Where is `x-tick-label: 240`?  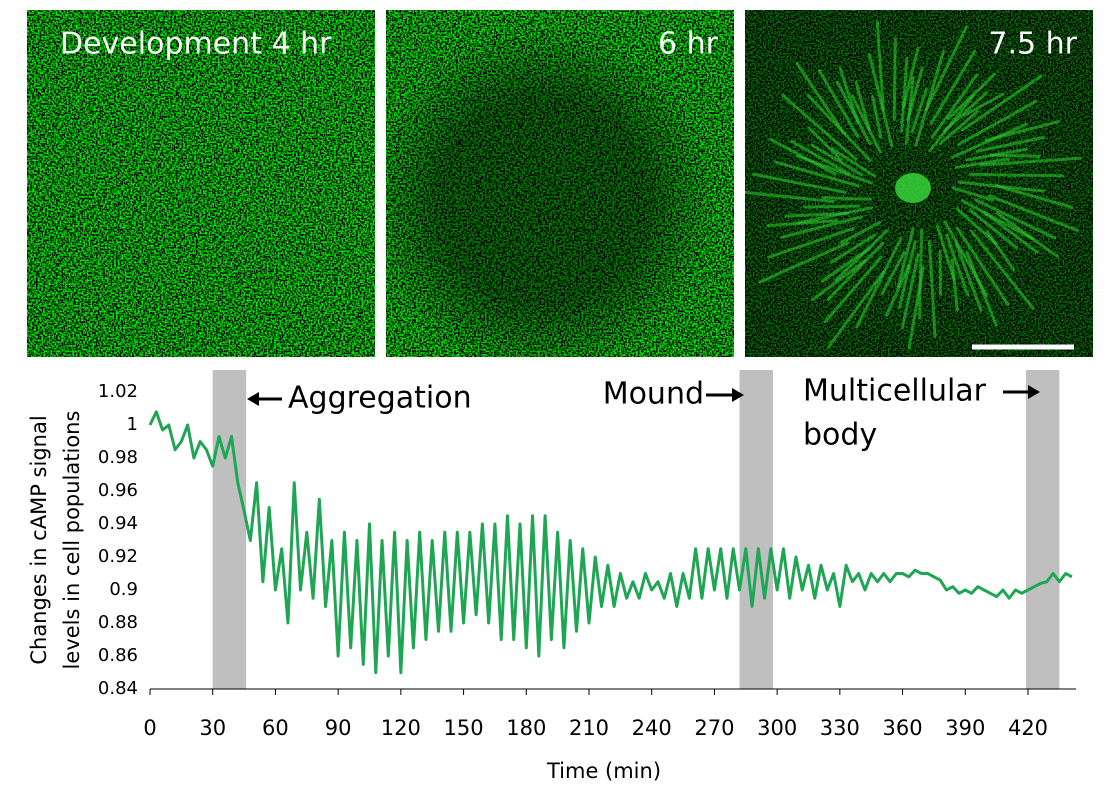 x-tick-label: 240 is located at coordinates (652, 728).